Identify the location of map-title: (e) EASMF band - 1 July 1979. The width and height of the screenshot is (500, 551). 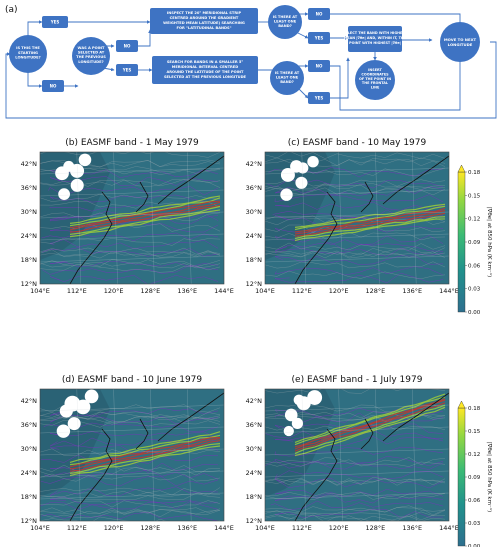
(357, 380).